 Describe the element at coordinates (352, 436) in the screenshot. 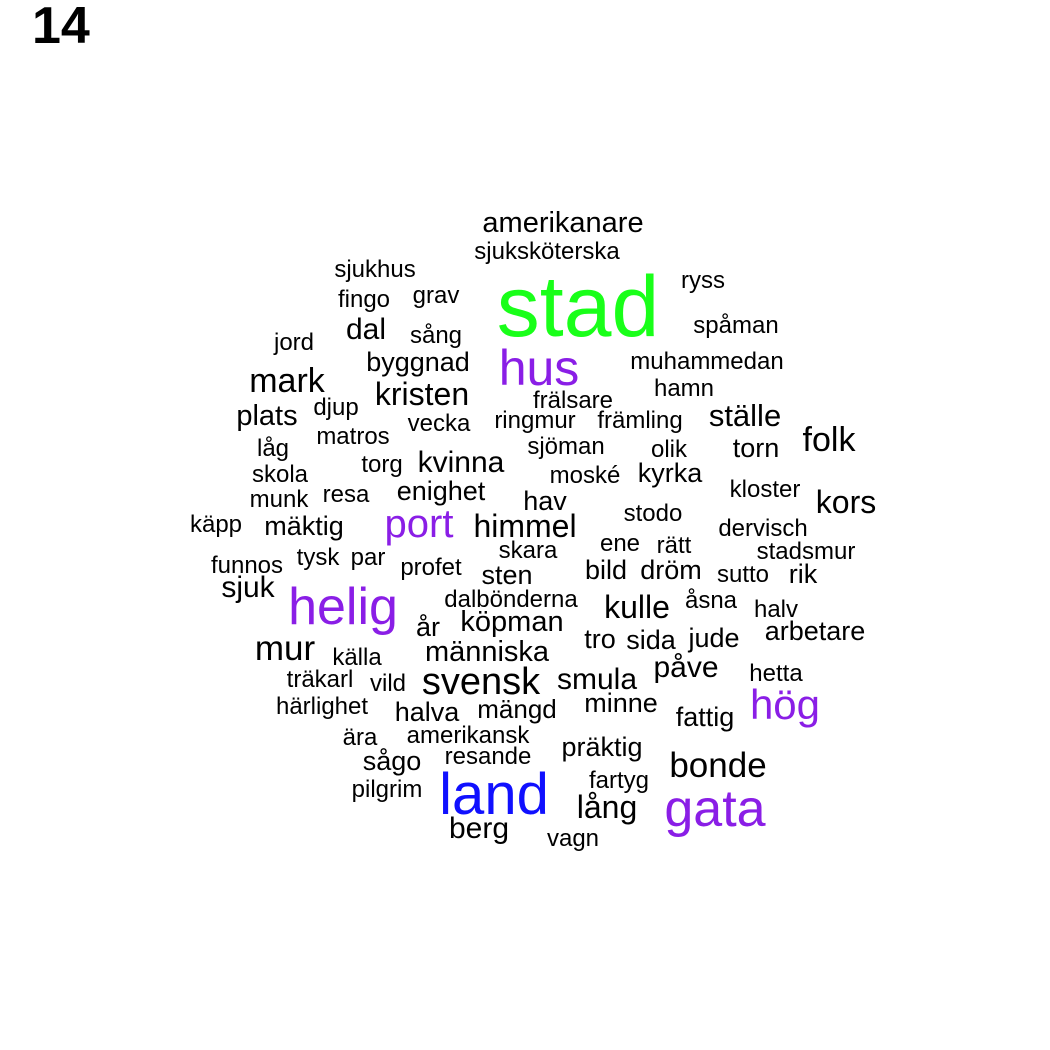

I see `cloud-word: matros` at that location.